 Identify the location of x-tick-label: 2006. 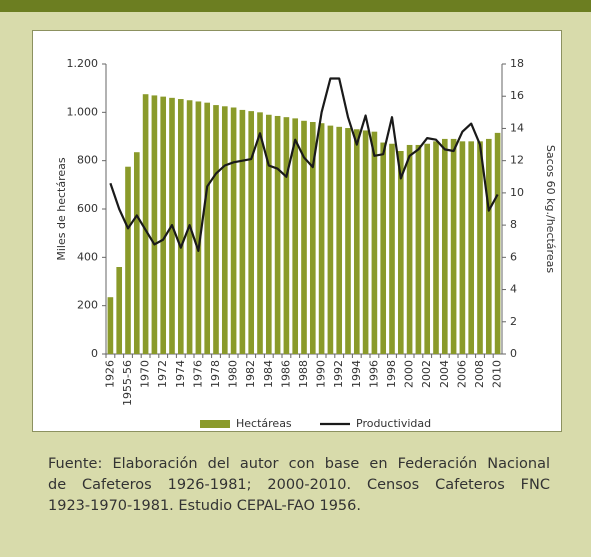
(461, 374).